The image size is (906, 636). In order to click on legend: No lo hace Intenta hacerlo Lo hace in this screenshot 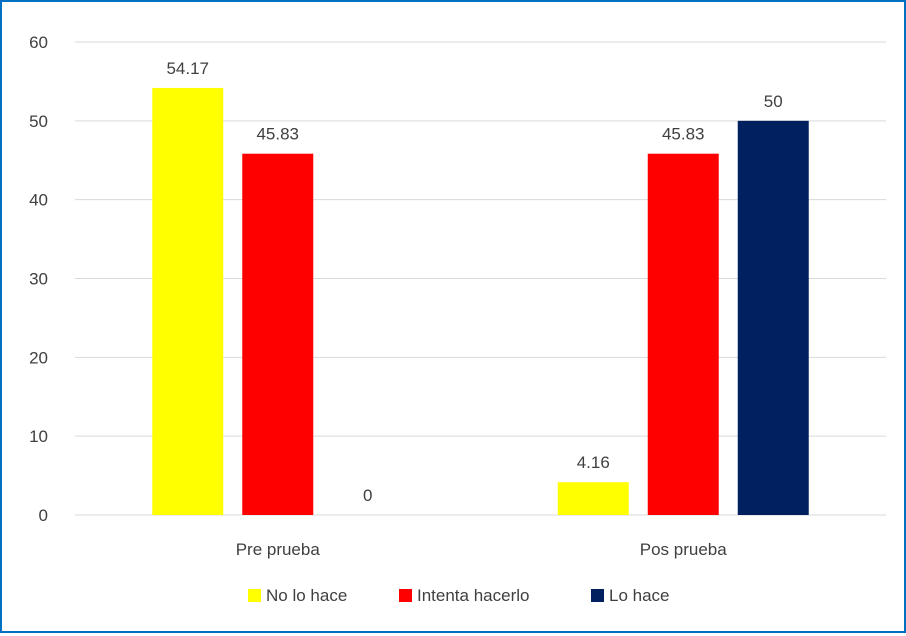, I will do `click(459, 595)`.